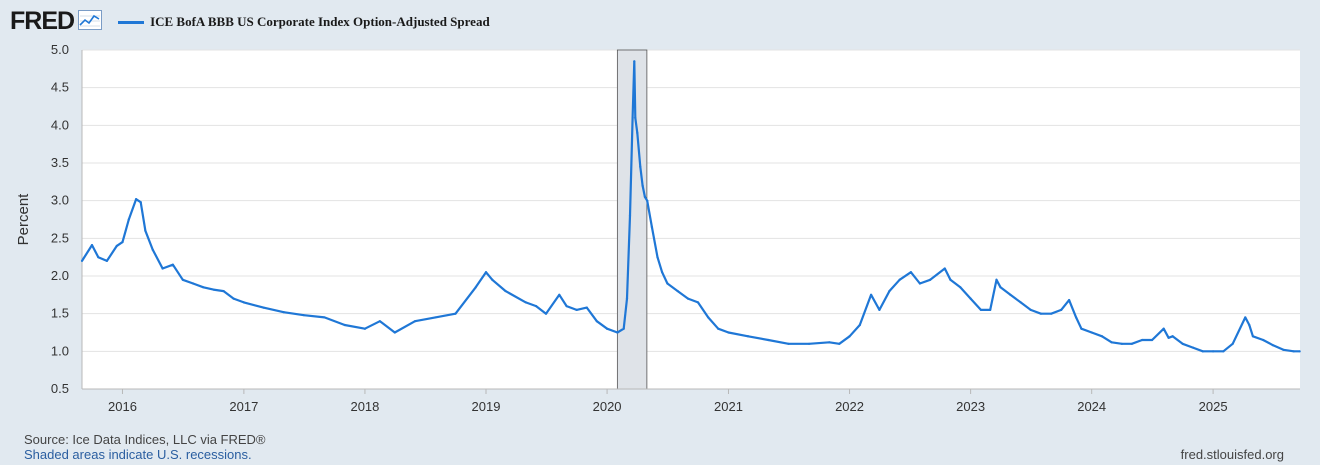  I want to click on fred-logo: FRED, so click(42, 20).